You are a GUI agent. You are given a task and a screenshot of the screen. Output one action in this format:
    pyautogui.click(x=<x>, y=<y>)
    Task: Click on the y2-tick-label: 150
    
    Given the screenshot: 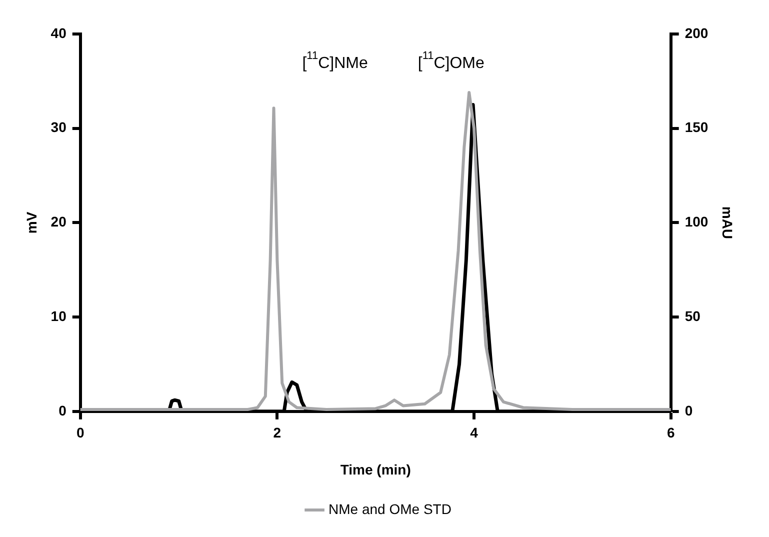 What is the action you would take?
    pyautogui.click(x=696, y=127)
    